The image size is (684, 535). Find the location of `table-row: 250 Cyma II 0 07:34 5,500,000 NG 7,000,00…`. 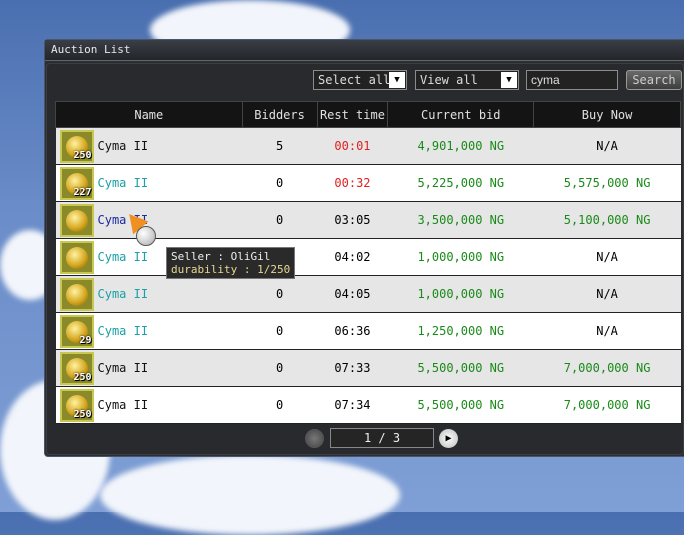

table-row: 250 Cyma II 0 07:34 5,500,000 NG 7,000,00… is located at coordinates (368, 405).